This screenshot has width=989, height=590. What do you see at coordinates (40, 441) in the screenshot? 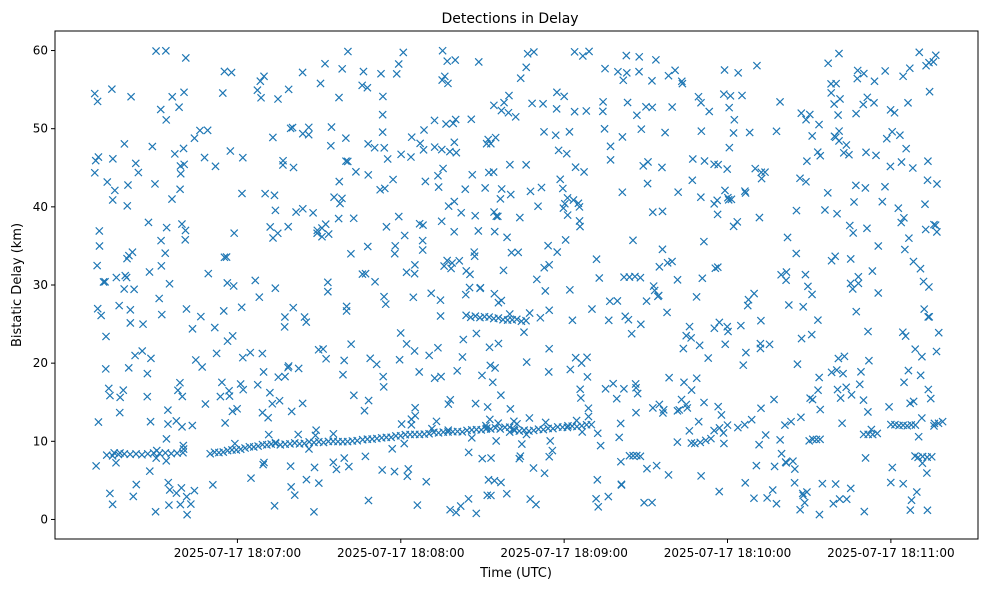
I see `y-tick-label: 10` at bounding box center [40, 441].